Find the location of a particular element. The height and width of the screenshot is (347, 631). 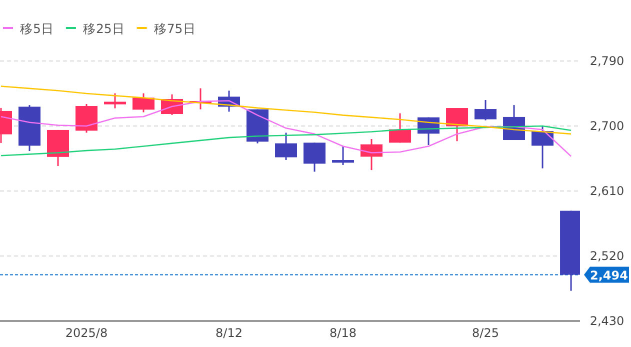

x-tick-label: 8/12 is located at coordinates (229, 333).